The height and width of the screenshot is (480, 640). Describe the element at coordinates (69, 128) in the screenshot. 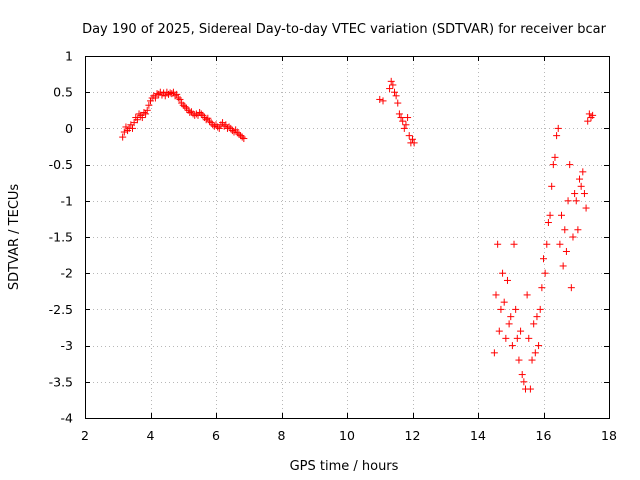

I see `y-tick-label: 0` at that location.